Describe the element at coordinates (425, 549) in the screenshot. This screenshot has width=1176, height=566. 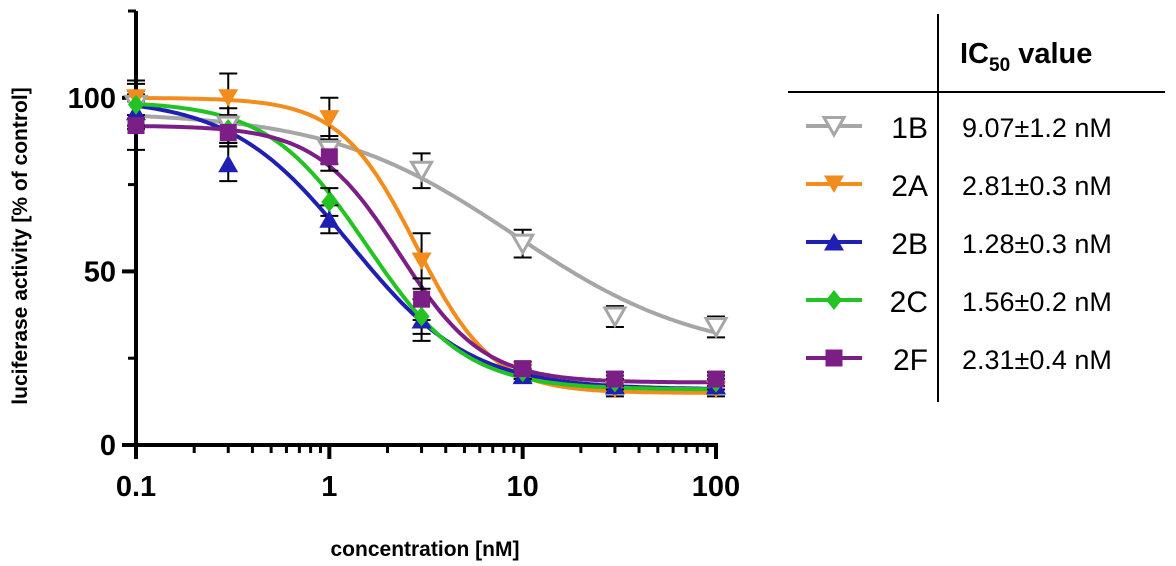
I see `x-axis-label: concentration [nM]` at that location.